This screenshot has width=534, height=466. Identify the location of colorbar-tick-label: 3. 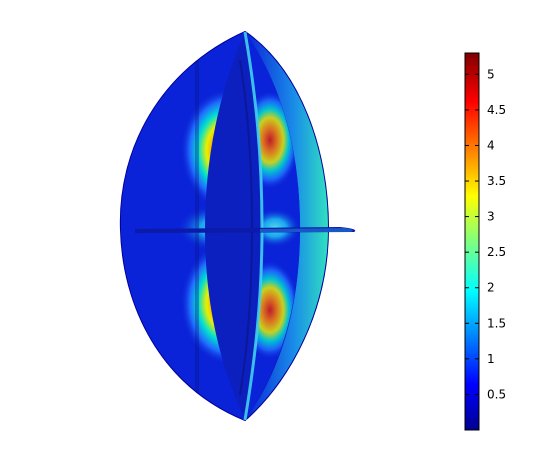
(491, 217).